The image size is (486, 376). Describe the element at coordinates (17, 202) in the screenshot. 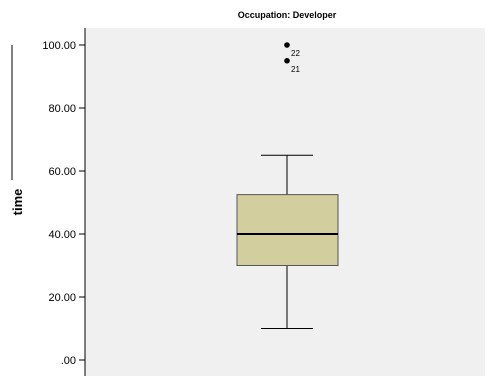

I see `y-axis-label: time` at that location.